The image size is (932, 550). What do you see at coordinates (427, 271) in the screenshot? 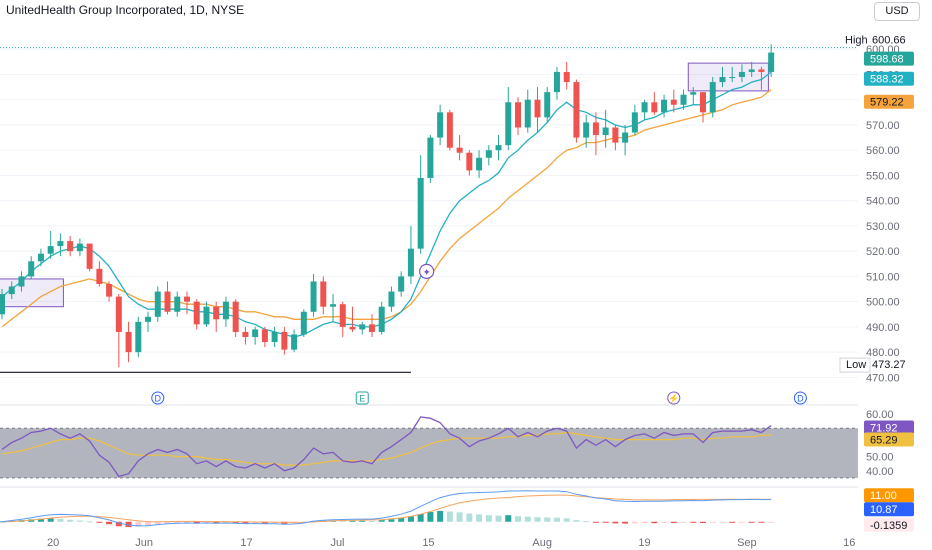
I see `pivot-marker: ✦` at bounding box center [427, 271].